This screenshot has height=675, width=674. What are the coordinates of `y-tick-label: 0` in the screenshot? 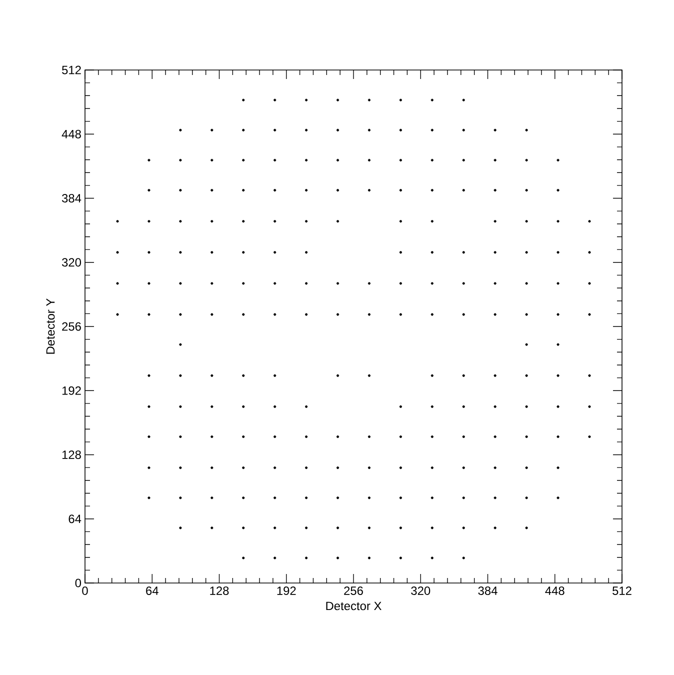 It's located at (78, 583).